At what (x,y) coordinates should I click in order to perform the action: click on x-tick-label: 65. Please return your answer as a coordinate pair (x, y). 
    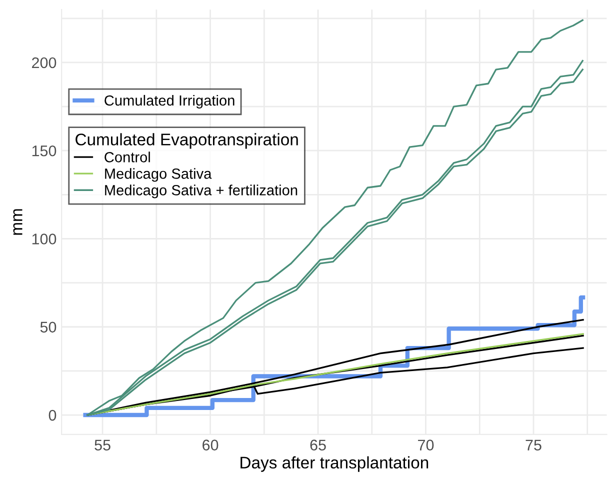
    Looking at the image, I should click on (318, 445).